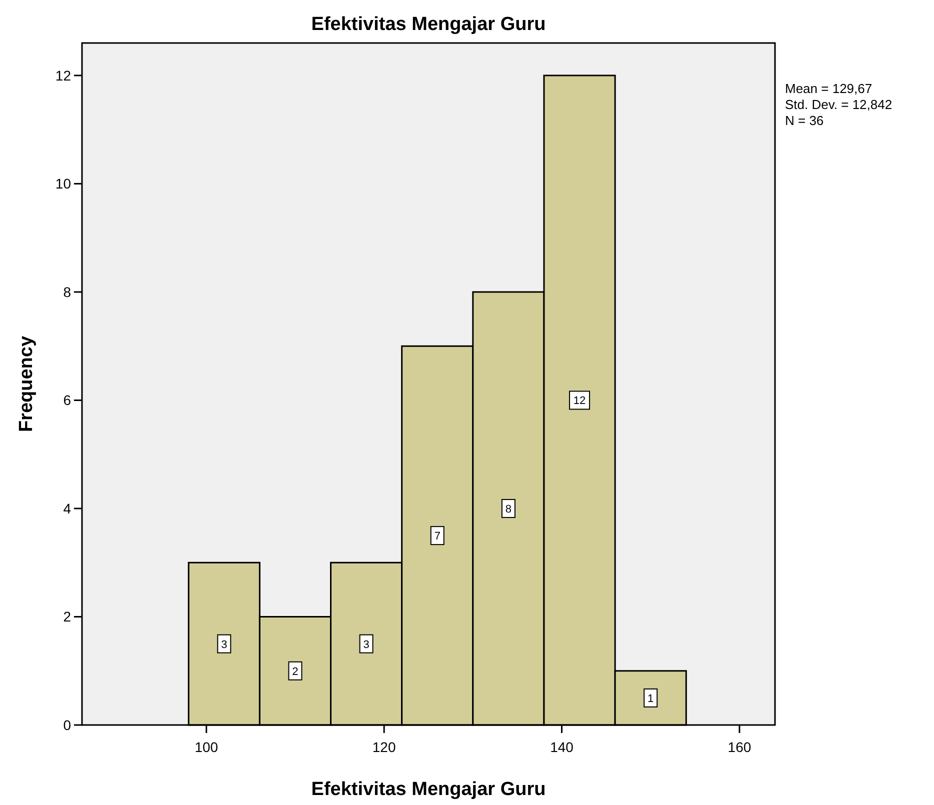 The height and width of the screenshot is (805, 934). Describe the element at coordinates (579, 401) in the screenshot. I see `data-label: 12` at that location.